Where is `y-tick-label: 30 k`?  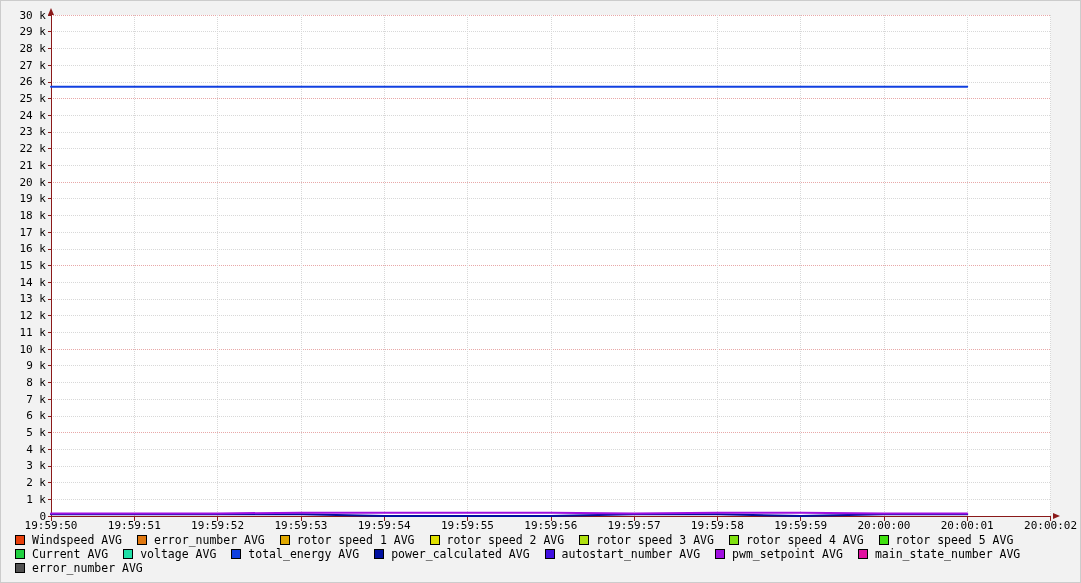 y-tick-label: 30 k is located at coordinates (33, 15).